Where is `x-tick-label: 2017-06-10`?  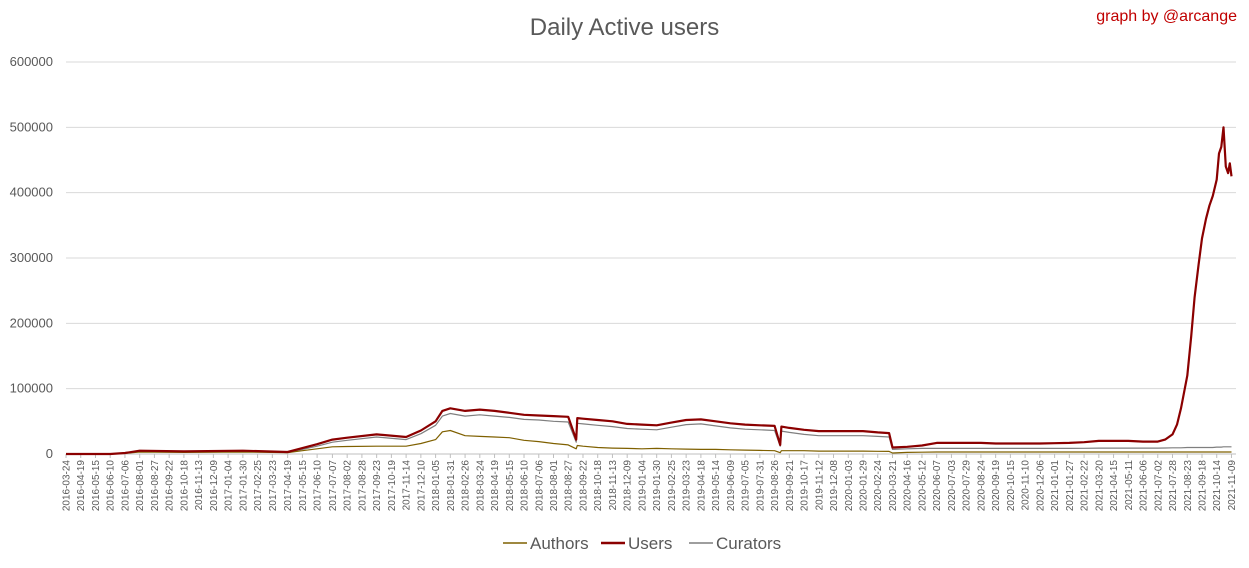 x-tick-label: 2017-06-10 is located at coordinates (318, 486).